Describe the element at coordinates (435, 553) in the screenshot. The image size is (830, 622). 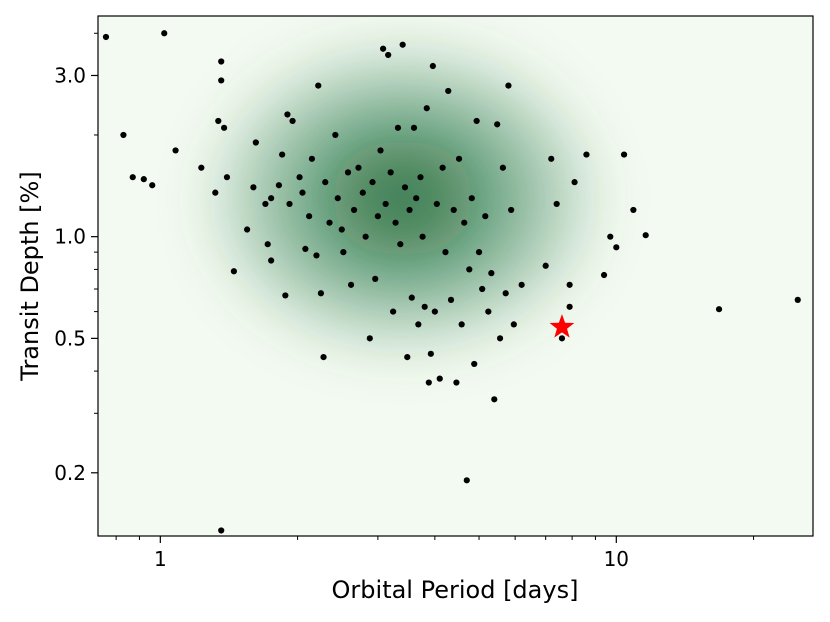
I see `x-axis: 1 10` at that location.